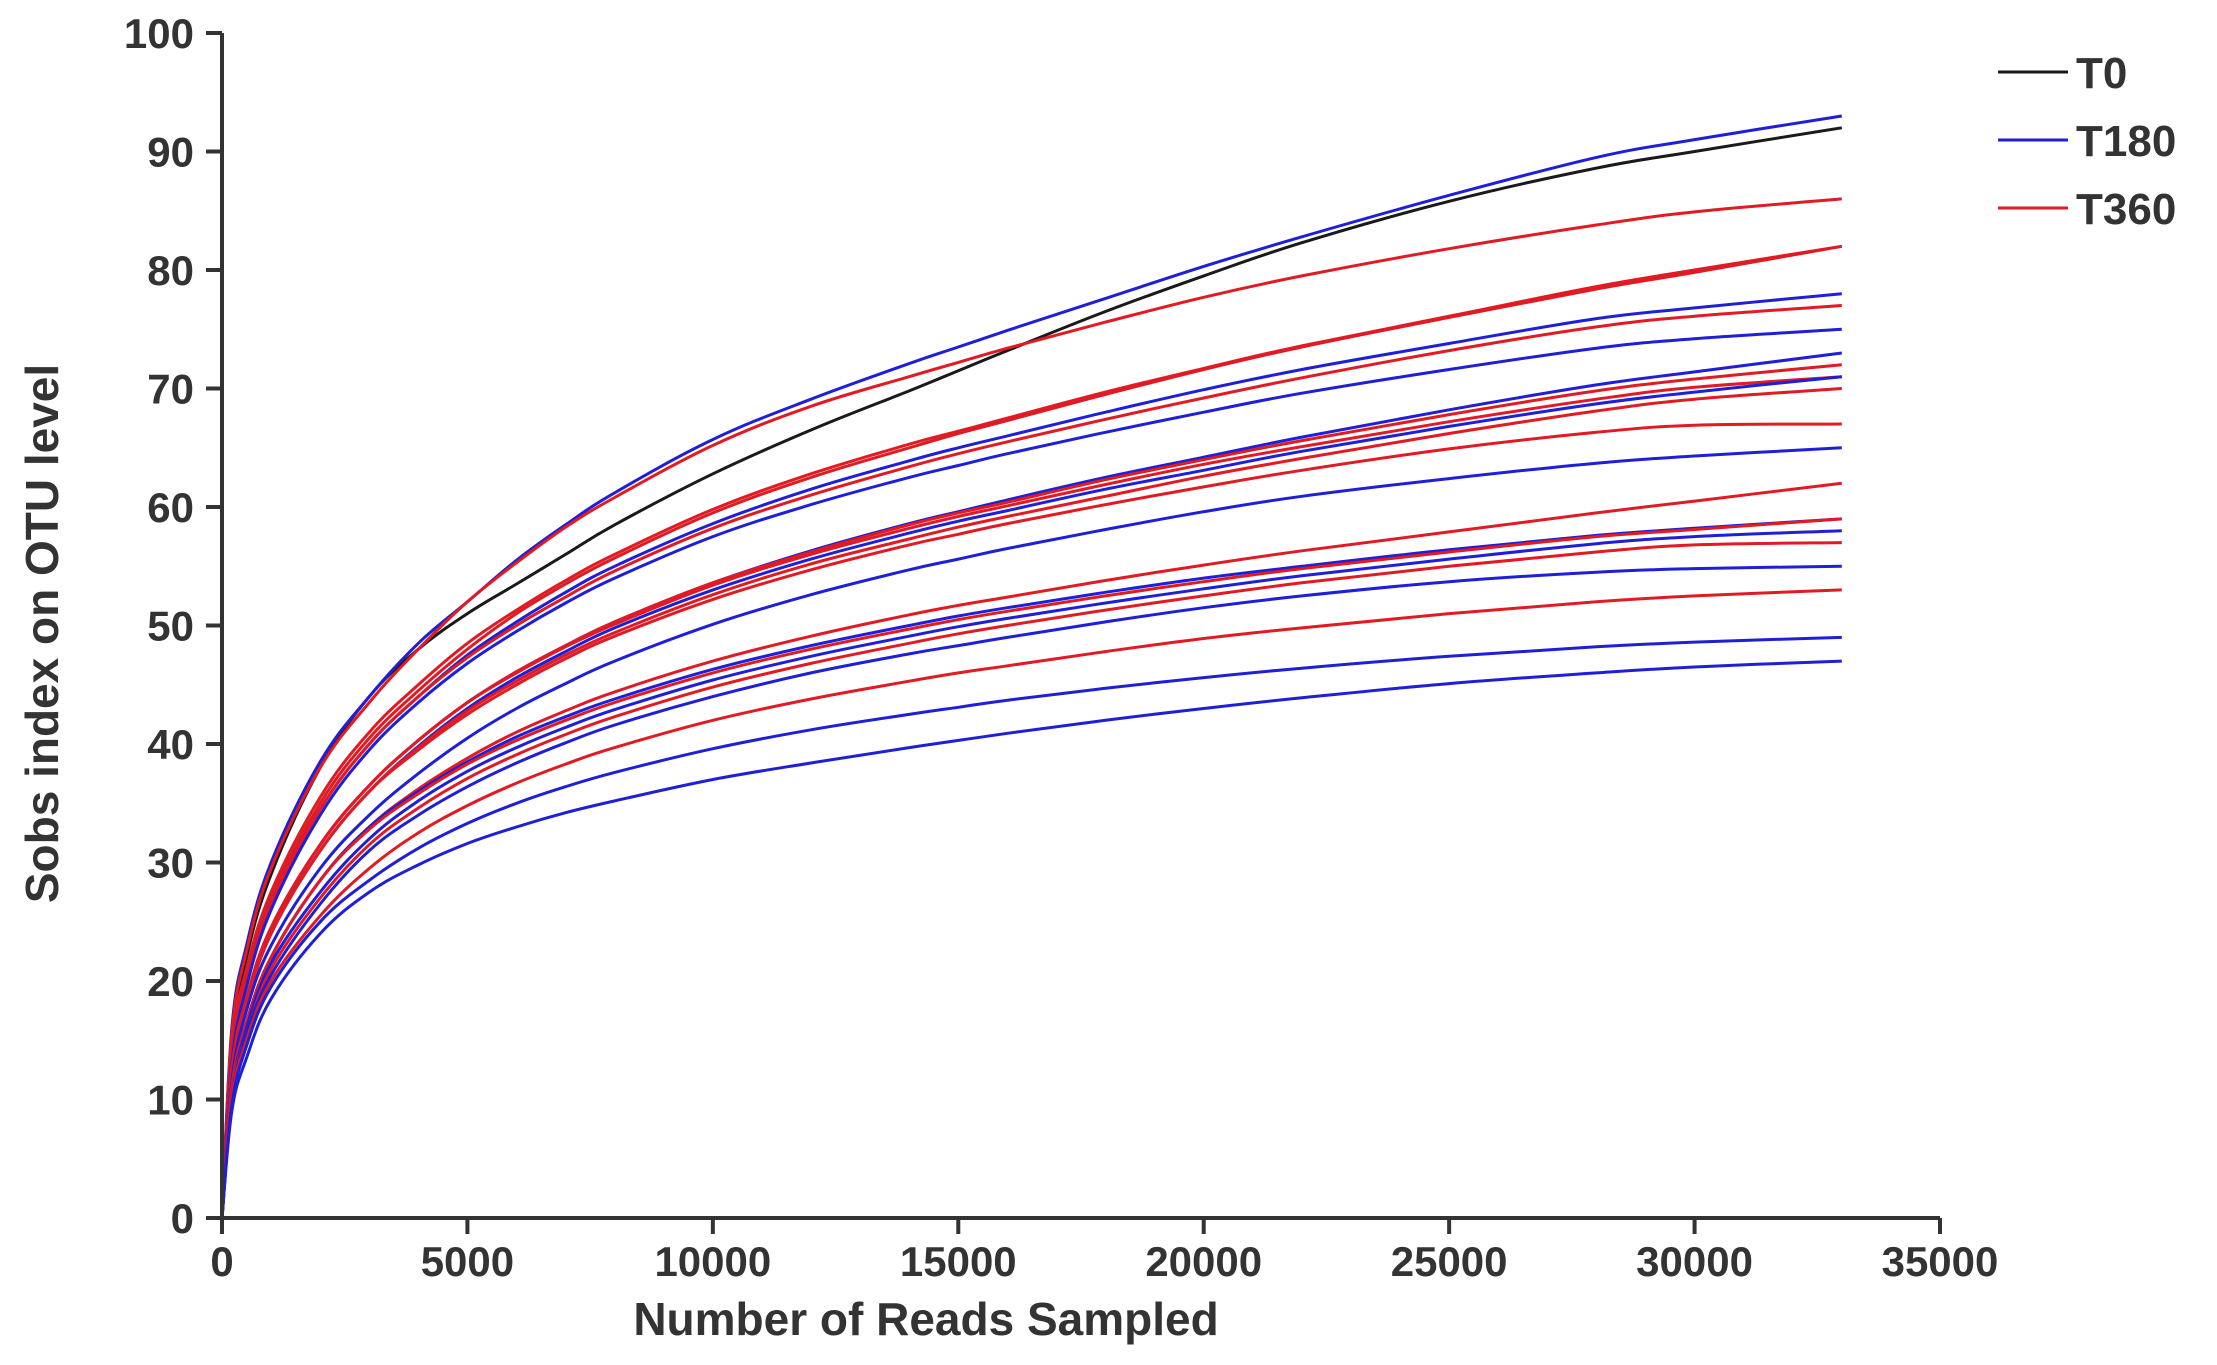 The image size is (2217, 1365). Describe the element at coordinates (170, 981) in the screenshot. I see `y-tick-label: 20` at that location.